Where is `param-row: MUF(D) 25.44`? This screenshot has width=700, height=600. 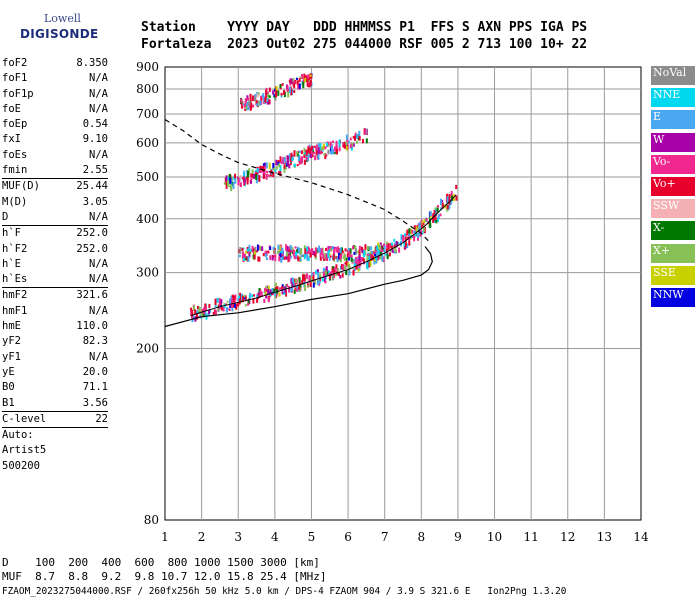
param-row: MUF(D) 25.44 is located at coordinates (55, 186).